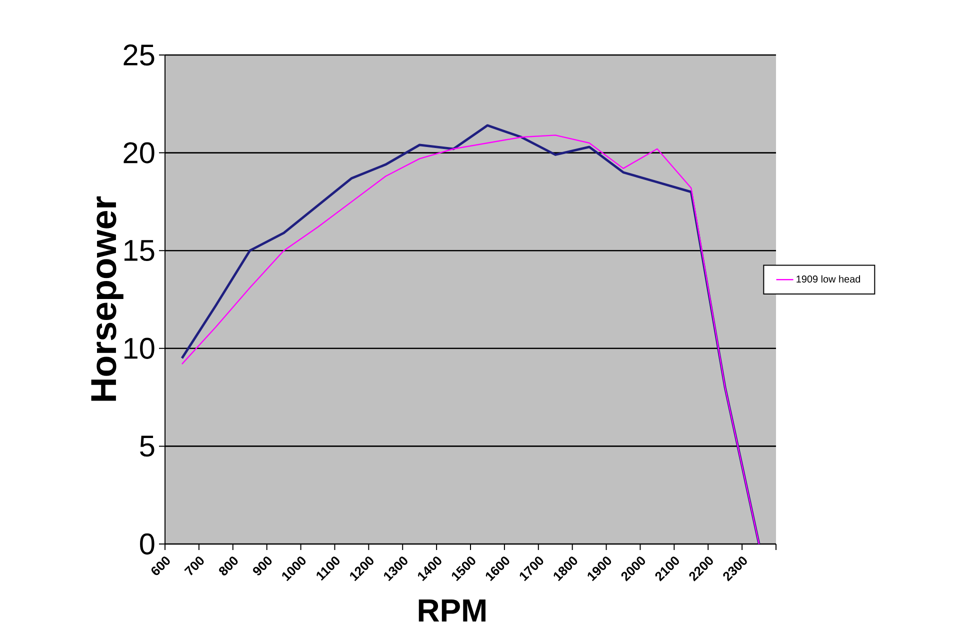 This screenshot has height=643, width=959. I want to click on y-tick-label: 15, so click(139, 251).